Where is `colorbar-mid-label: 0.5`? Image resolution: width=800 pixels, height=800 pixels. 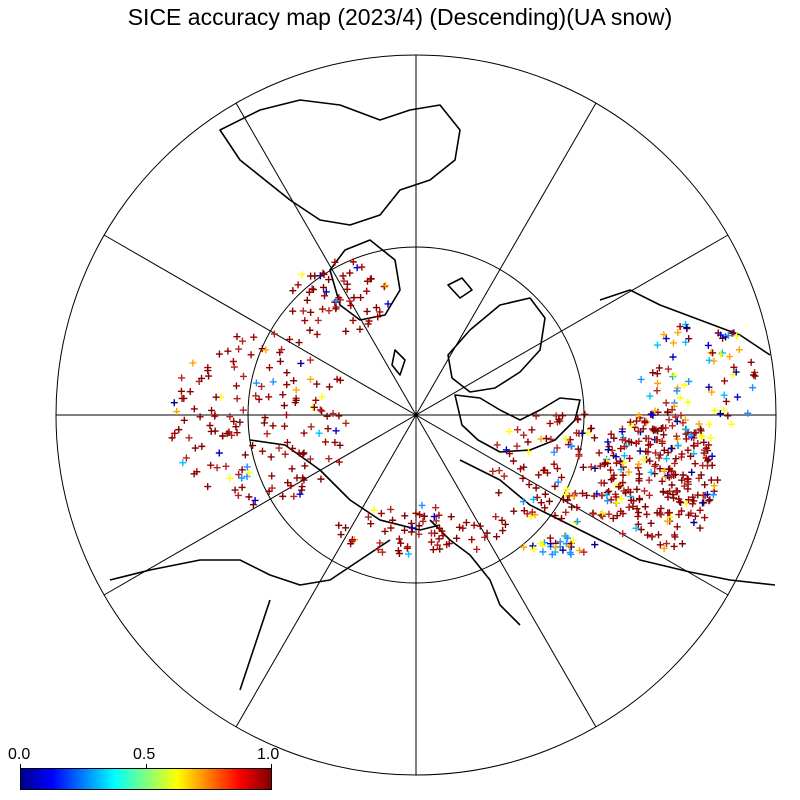 colorbar-mid-label: 0.5 is located at coordinates (144, 754).